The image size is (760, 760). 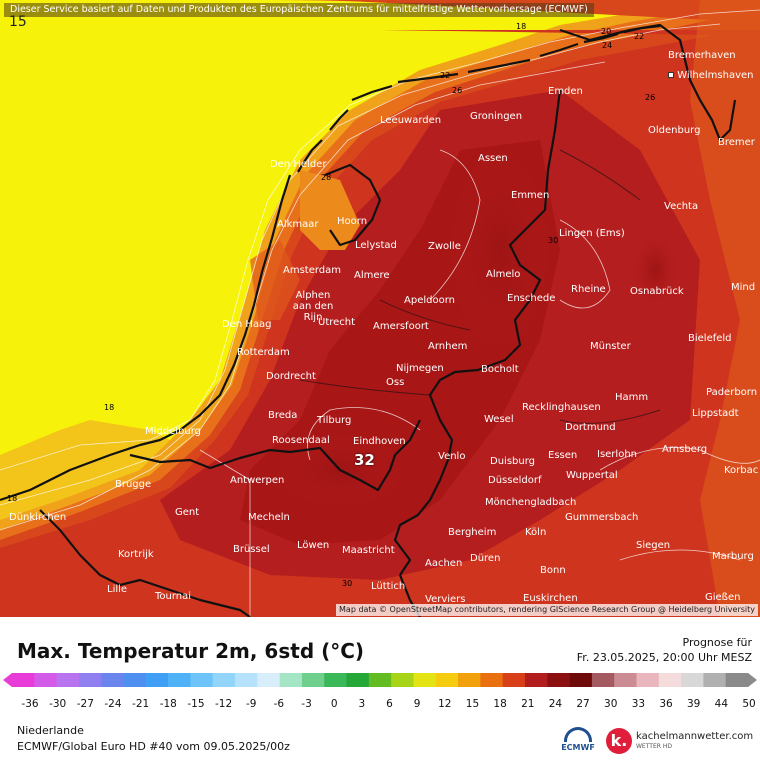 I want to click on city-label: Marburg, so click(x=733, y=556).